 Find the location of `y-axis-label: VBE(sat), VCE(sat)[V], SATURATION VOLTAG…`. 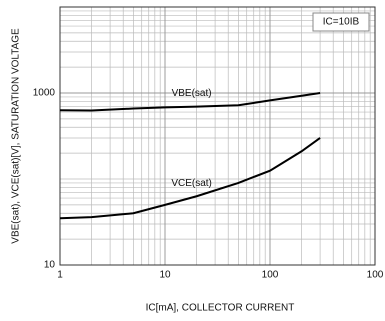

y-axis-label: VBE(sat), VCE(sat)[V], SATURATION VOLTAG… is located at coordinates (16, 136).